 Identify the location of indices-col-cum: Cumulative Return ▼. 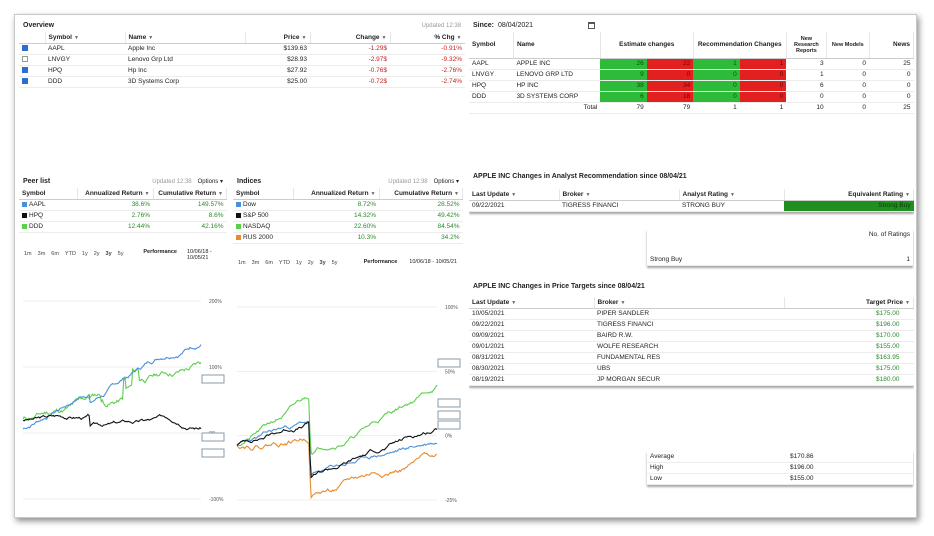
(421, 194).